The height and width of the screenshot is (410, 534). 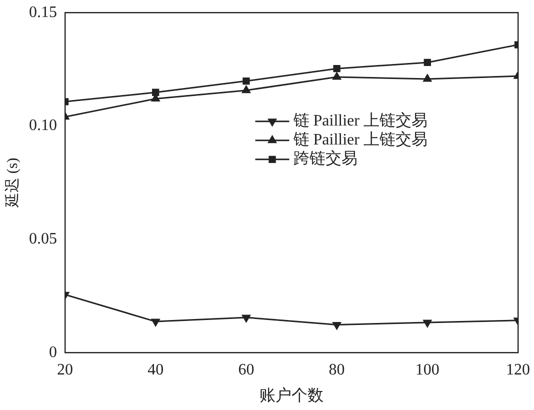 I want to click on y-tick-label: 0.10, so click(x=43, y=125).